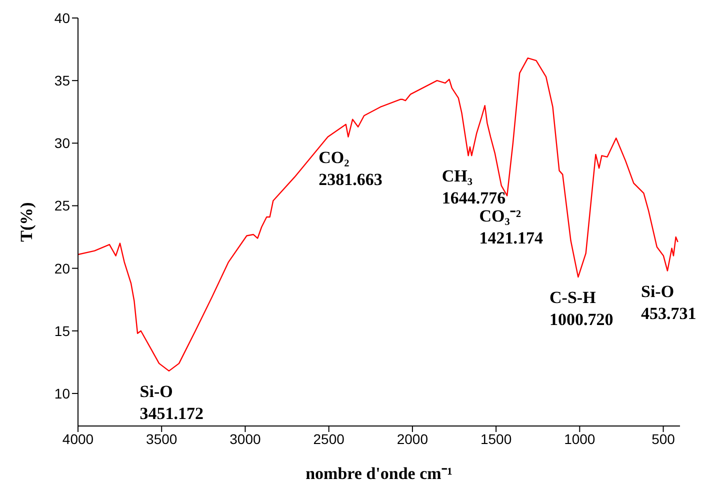 This screenshot has width=725, height=489. Describe the element at coordinates (62, 393) in the screenshot. I see `y-tick-label: 10` at that location.